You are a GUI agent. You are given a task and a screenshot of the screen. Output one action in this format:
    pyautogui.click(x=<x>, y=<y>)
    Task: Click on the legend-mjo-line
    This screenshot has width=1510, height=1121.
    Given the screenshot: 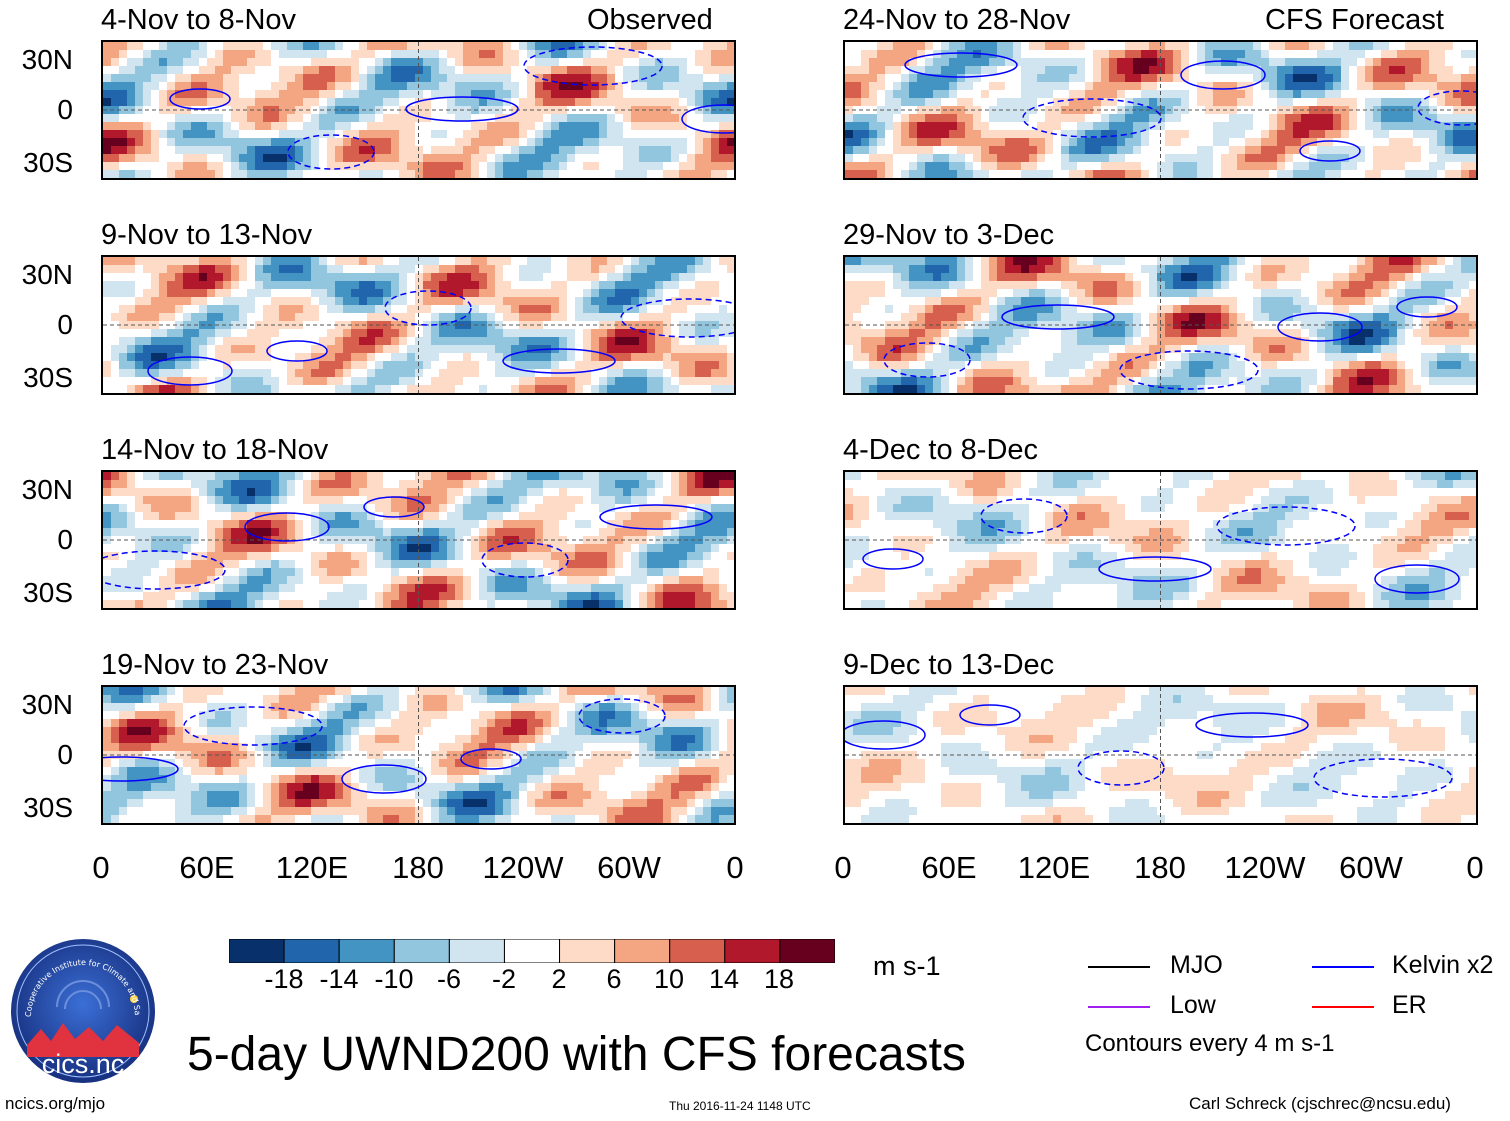 What is the action you would take?
    pyautogui.click(x=1119, y=967)
    